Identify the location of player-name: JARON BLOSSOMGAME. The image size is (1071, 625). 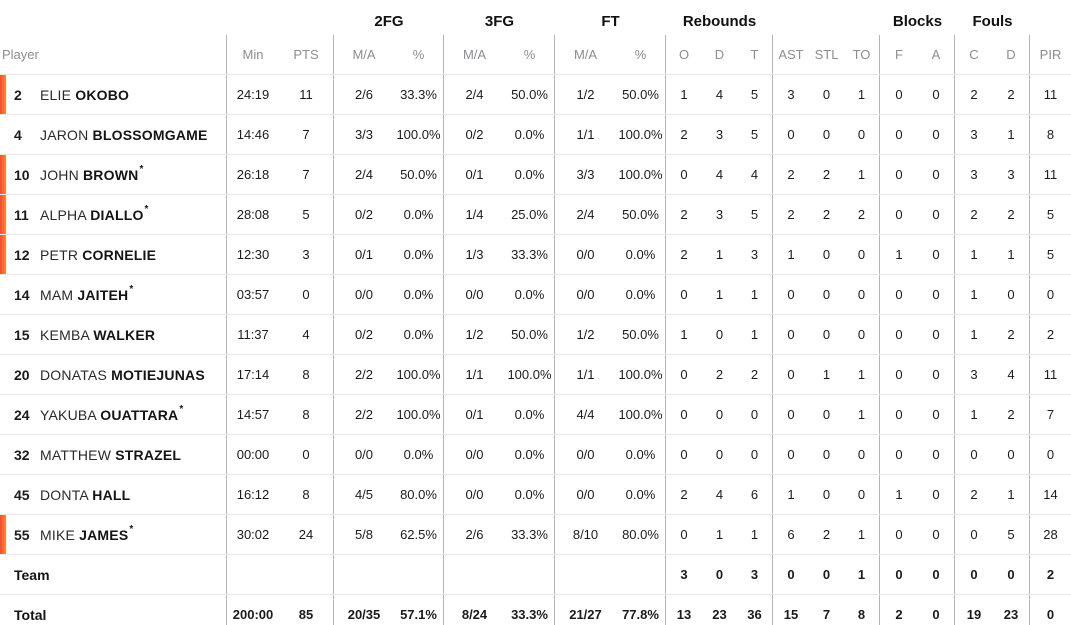
(124, 135).